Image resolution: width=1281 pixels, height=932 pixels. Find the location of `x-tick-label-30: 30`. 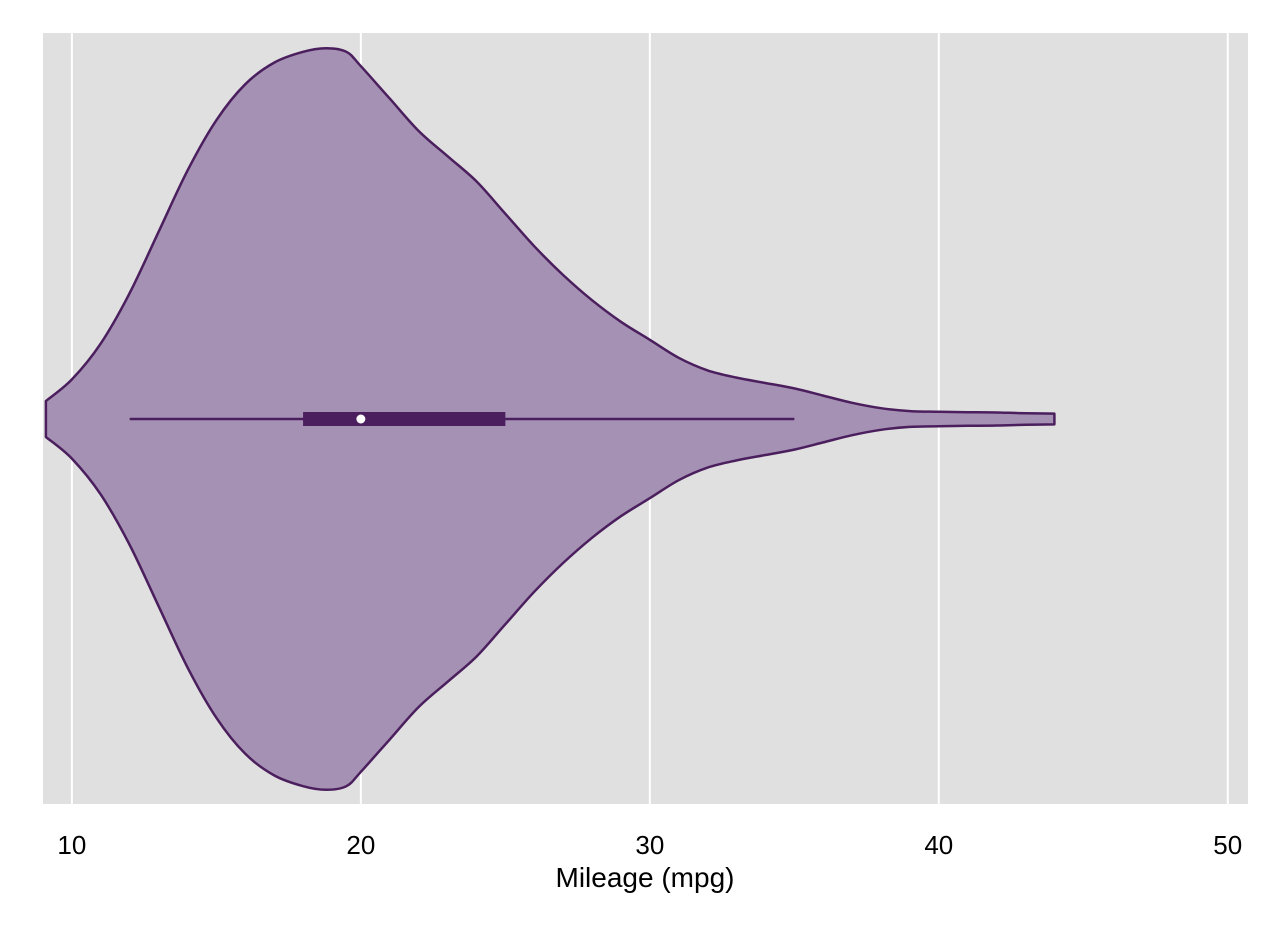

x-tick-label-30: 30 is located at coordinates (649, 845).